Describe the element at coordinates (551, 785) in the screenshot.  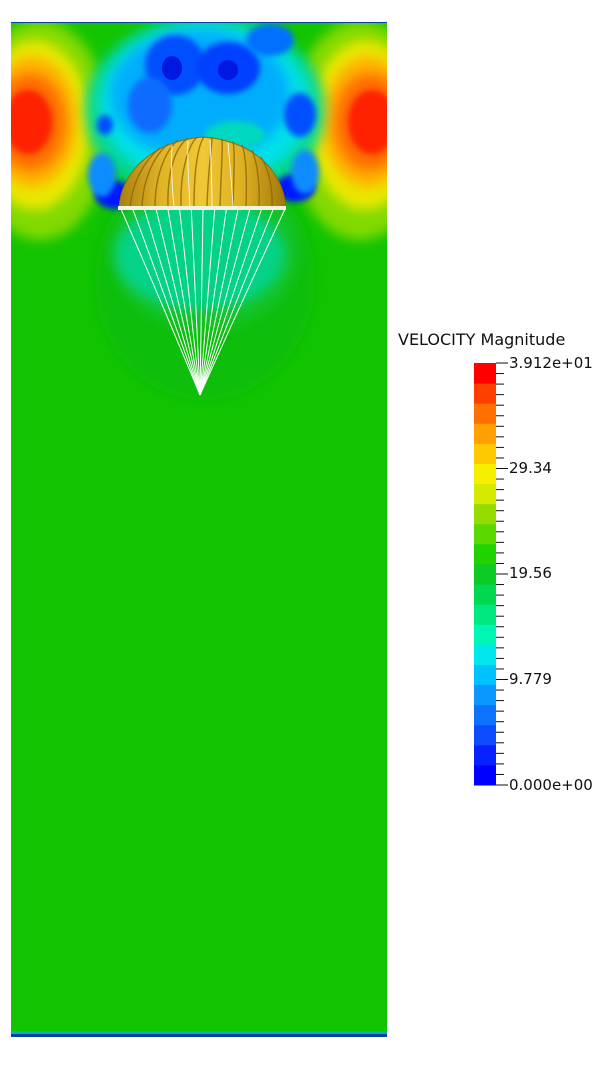
I see `colorbar-label-min: 0.000e+00` at that location.